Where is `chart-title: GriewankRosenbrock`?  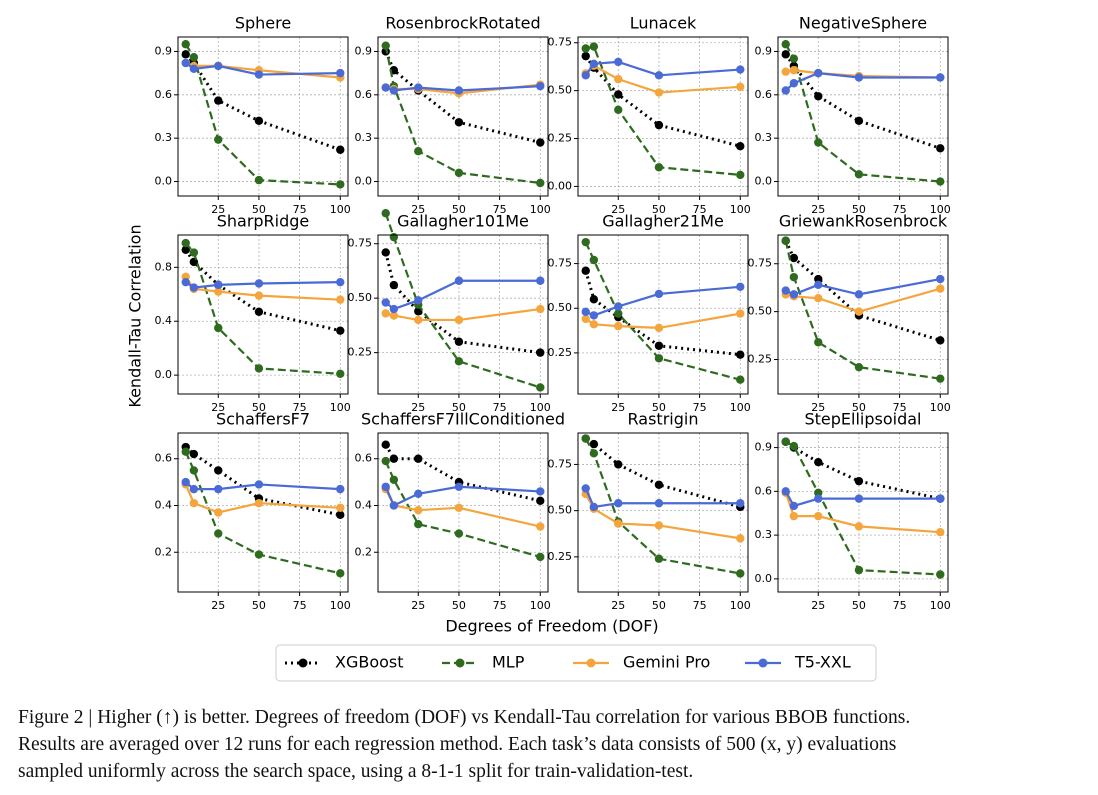
chart-title: GriewankRosenbrock is located at coordinates (863, 221).